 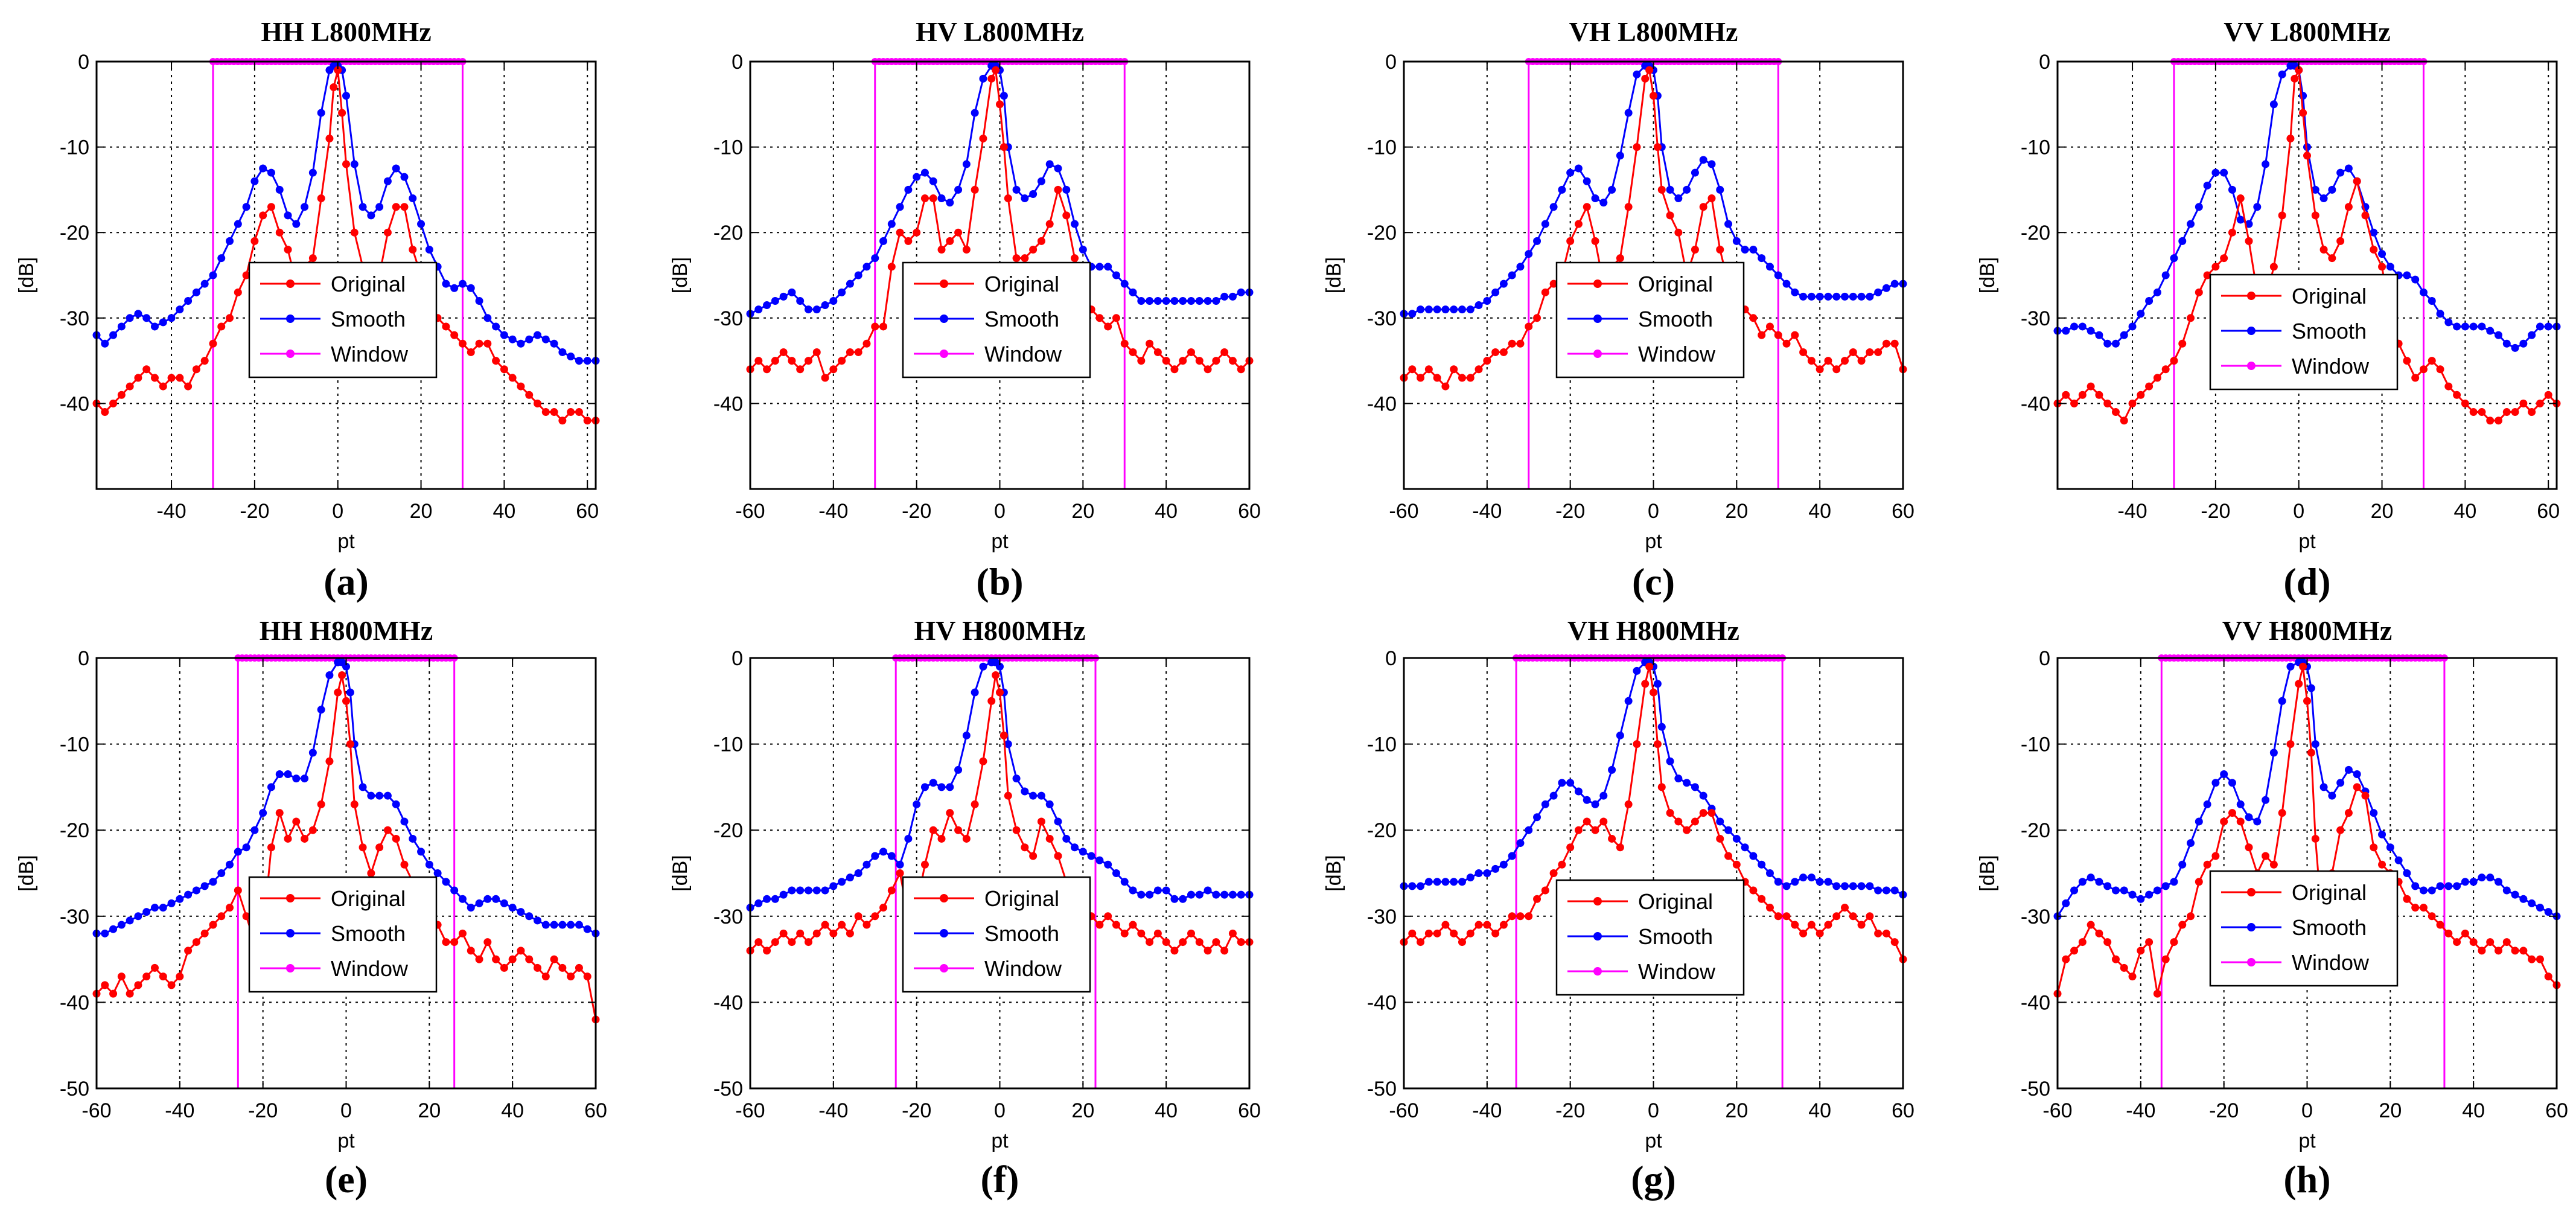 I want to click on x-tick-label: -40, so click(x=833, y=1110).